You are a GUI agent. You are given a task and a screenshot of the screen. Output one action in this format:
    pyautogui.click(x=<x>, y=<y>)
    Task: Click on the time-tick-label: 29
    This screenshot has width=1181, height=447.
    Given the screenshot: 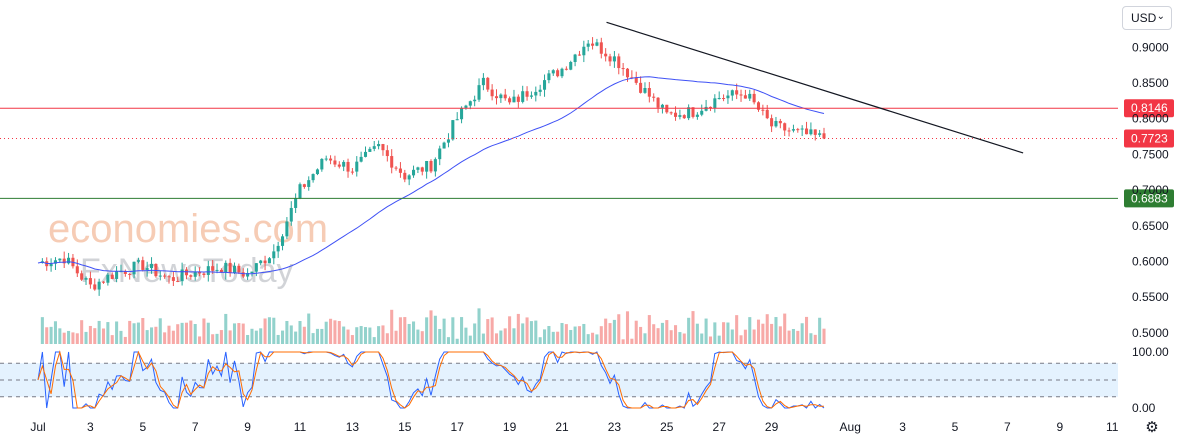 What is the action you would take?
    pyautogui.click(x=772, y=427)
    